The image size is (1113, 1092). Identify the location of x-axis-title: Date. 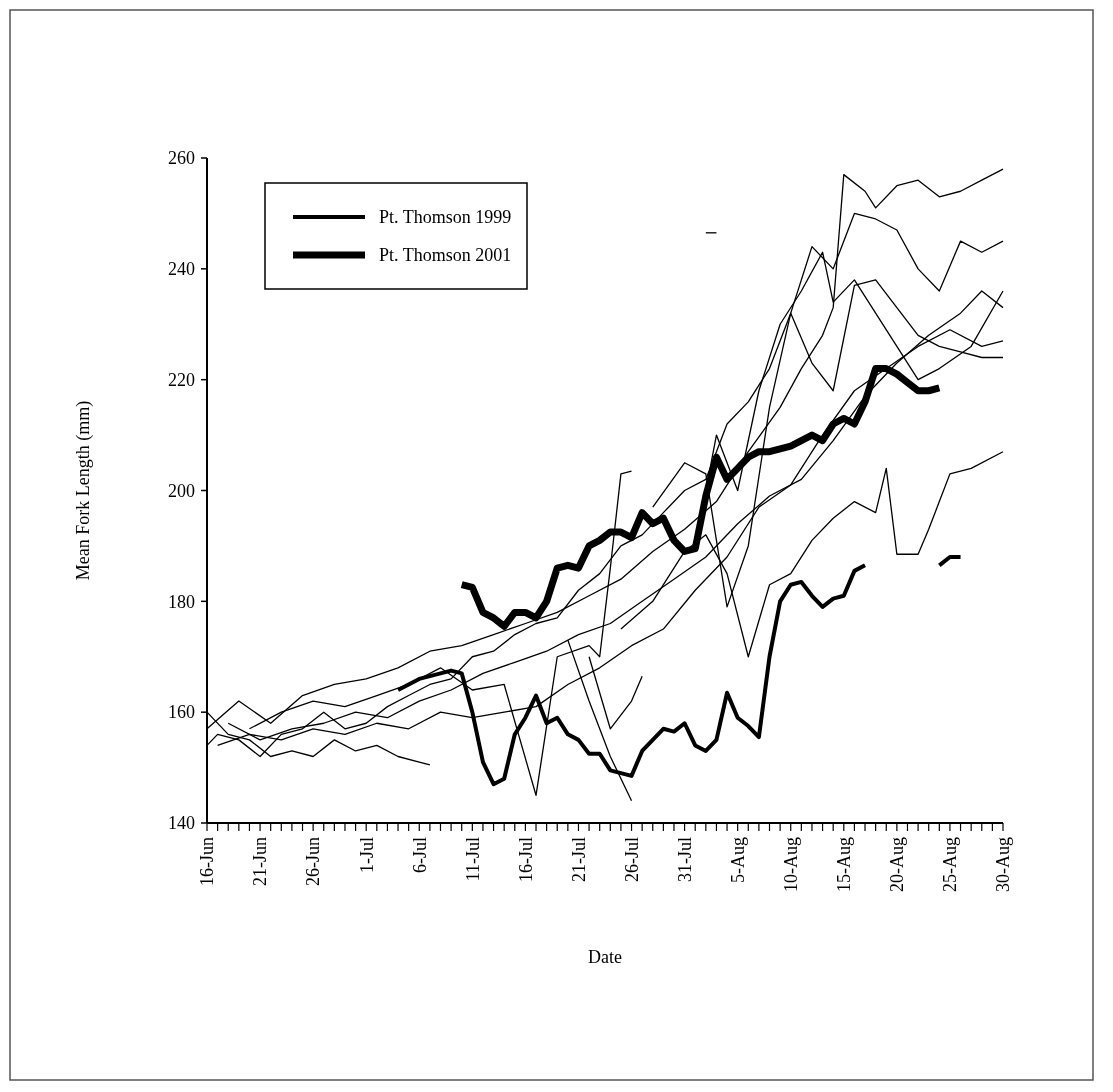
(605, 957).